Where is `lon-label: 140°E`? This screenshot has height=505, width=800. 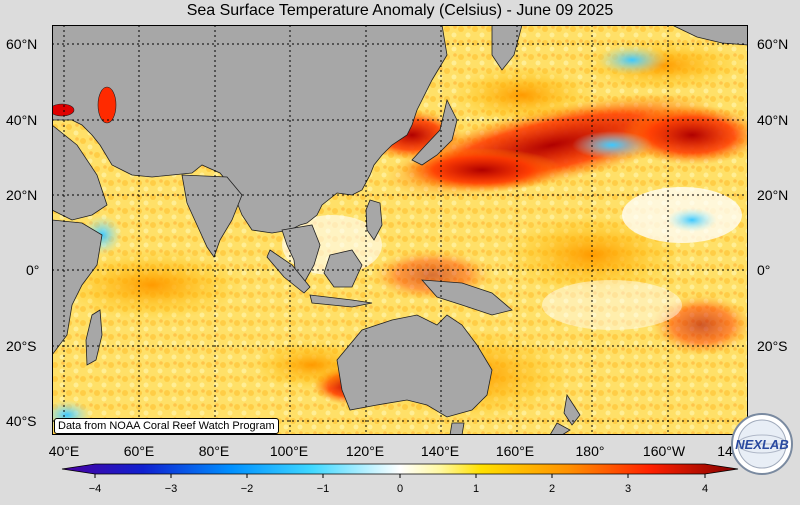 lon-label: 140°E is located at coordinates (440, 451).